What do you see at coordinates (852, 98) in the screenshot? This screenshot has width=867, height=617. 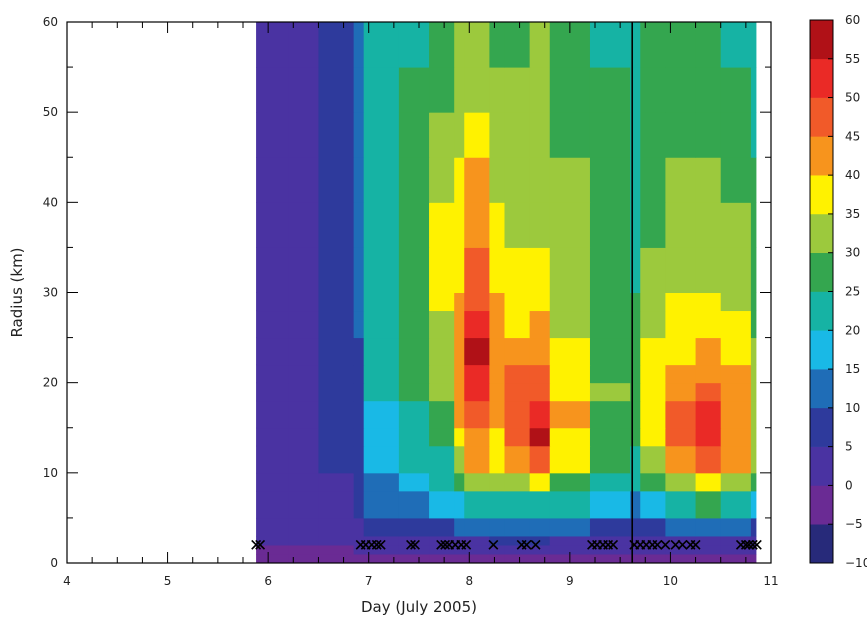 I see `colorbar-tick-label: 50` at bounding box center [852, 98].